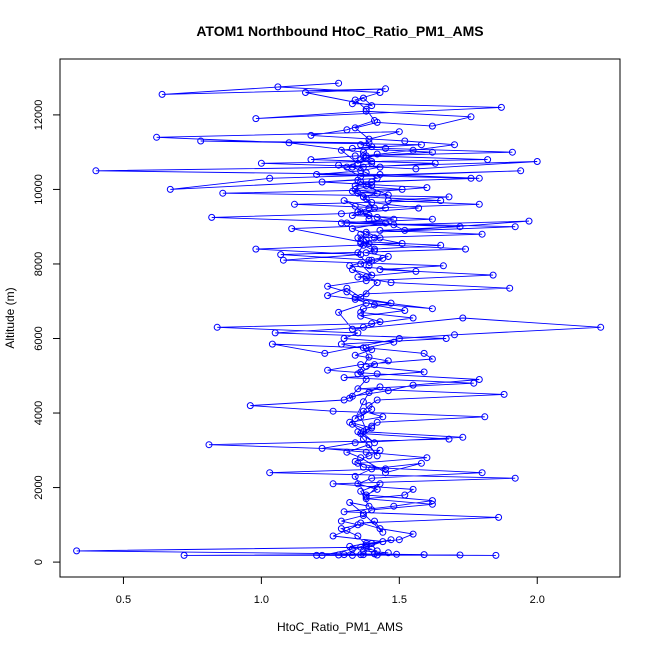 Image resolution: width=650 pixels, height=650 pixels. I want to click on y-tick-label: 8000, so click(39, 264).